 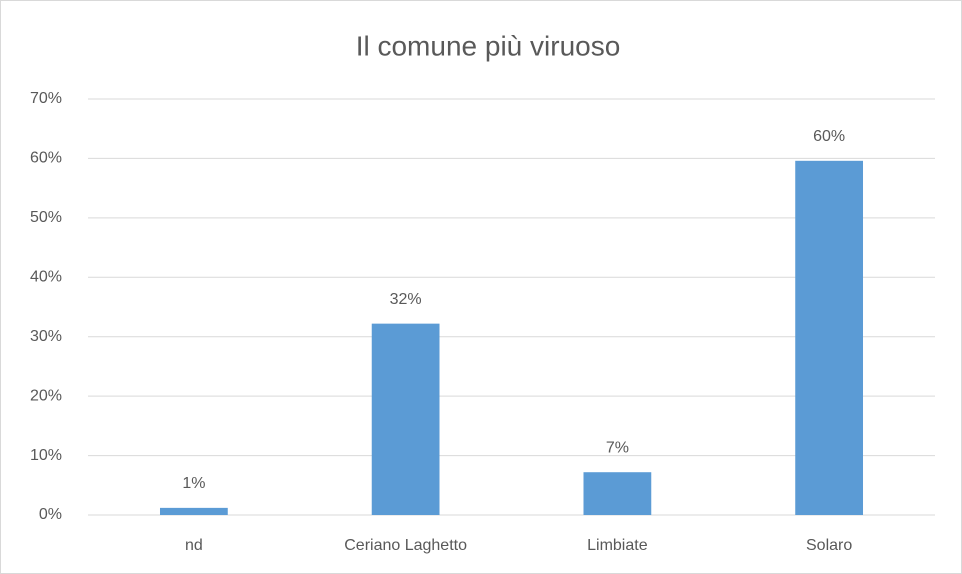 I want to click on chart-title: Il comune più viruoso, so click(x=488, y=45).